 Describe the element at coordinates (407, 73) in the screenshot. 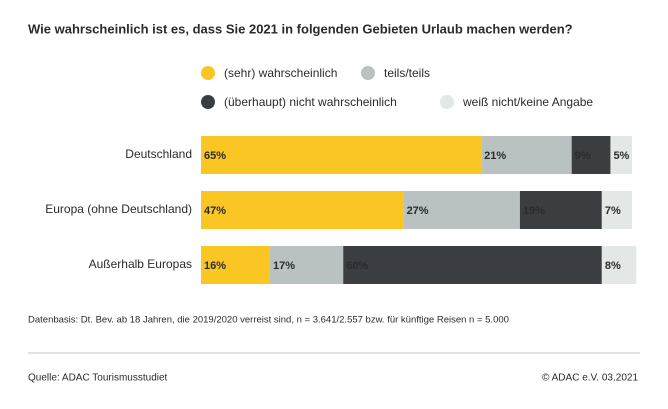

I see `legend-label: teils/teils` at that location.